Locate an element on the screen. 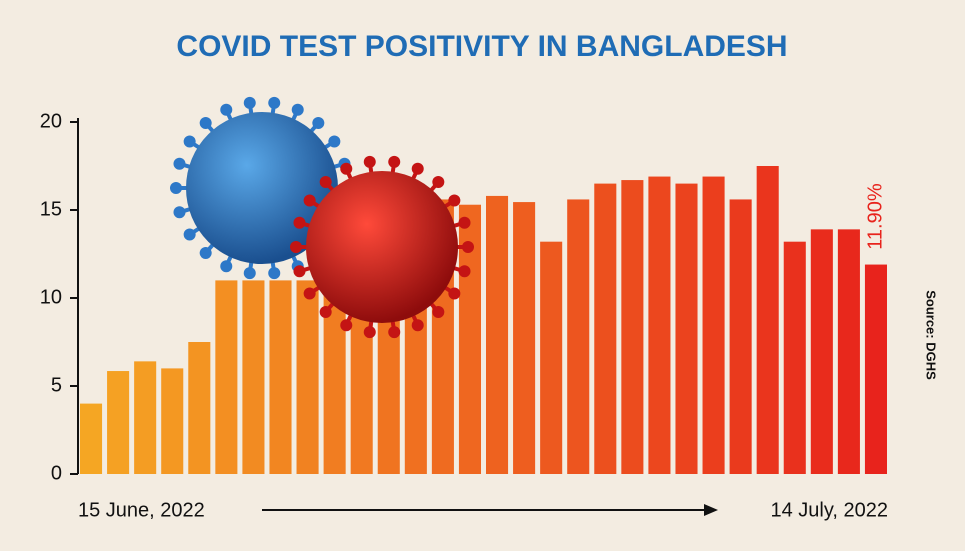  x-tick-label: 14 July, 2022 is located at coordinates (830, 510).